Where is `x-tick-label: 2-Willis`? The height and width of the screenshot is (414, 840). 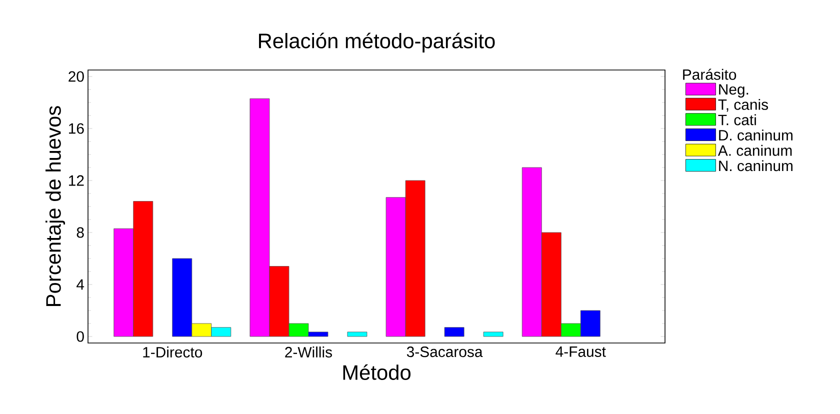
x-tick-label: 2-Willis is located at coordinates (308, 352).